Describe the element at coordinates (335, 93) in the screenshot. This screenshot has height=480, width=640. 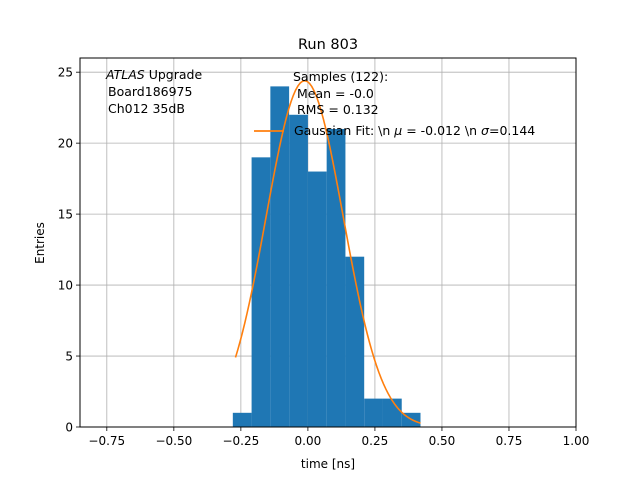
I see `legend-samples-mean: Mean = -0.0` at that location.